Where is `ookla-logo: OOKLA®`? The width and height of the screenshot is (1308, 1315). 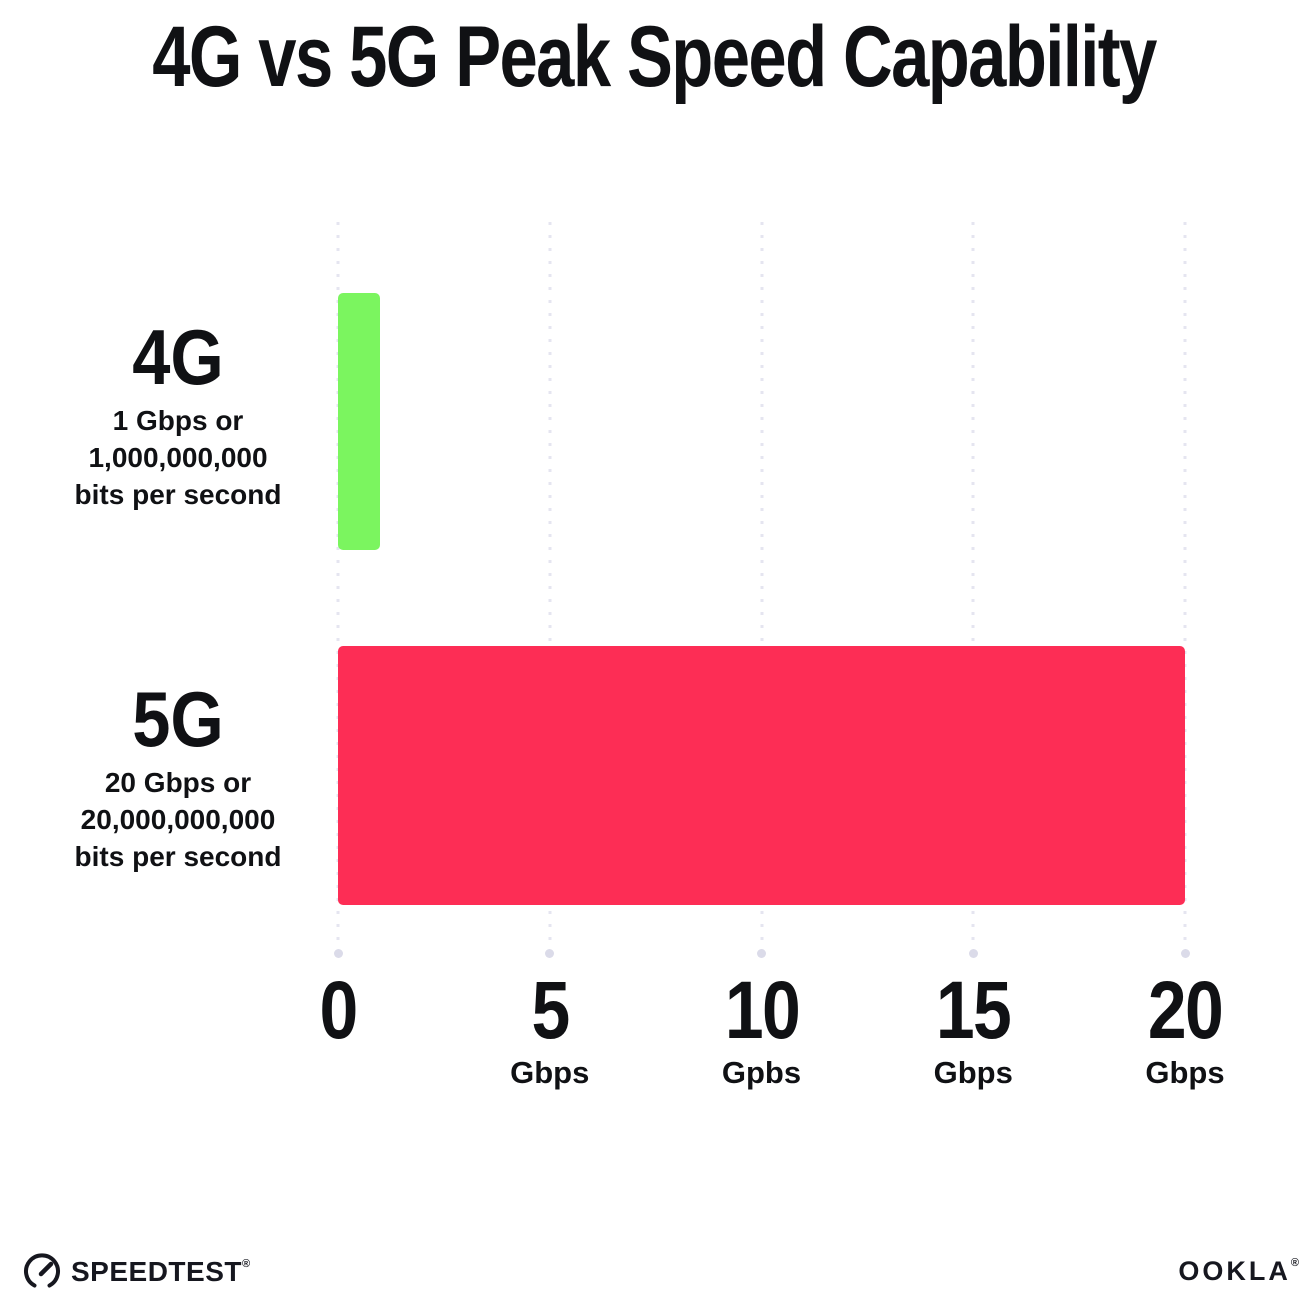 ookla-logo: OOKLA® is located at coordinates (1240, 1271).